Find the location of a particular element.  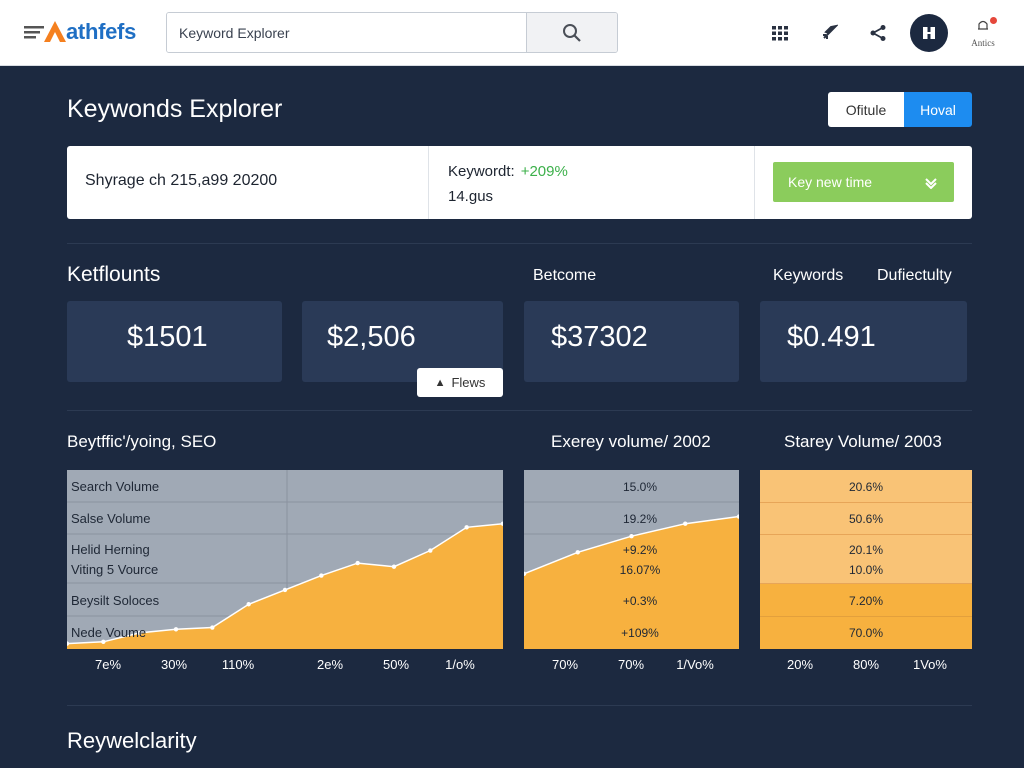

grid-apps-button is located at coordinates (780, 33).